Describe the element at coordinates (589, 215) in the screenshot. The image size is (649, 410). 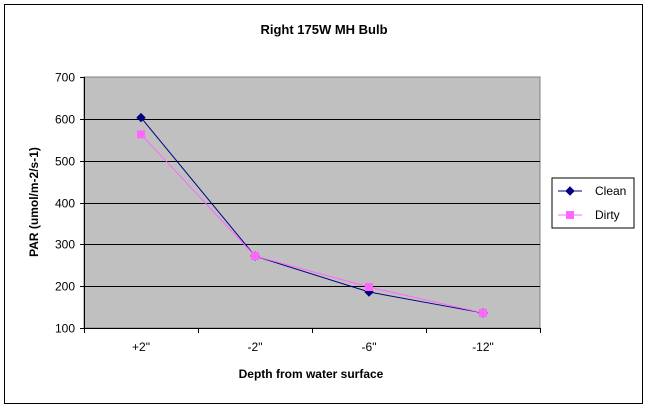
I see `legend-item-dirty: Dirty` at that location.